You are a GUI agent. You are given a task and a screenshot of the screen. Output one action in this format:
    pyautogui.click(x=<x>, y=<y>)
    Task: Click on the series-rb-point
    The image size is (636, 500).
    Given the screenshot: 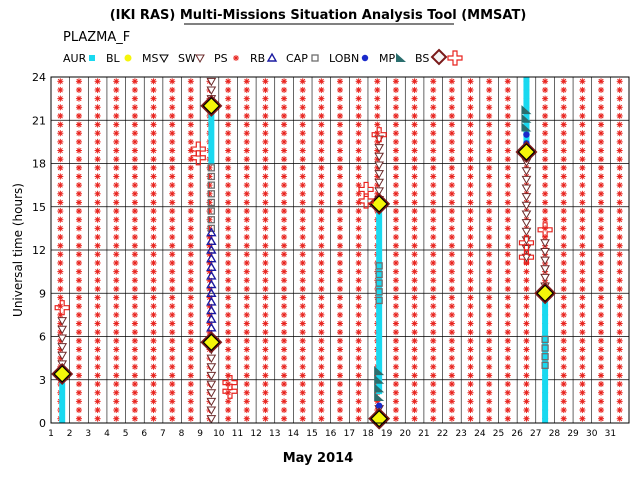 What is the action you would take?
    pyautogui.click(x=211, y=292)
    